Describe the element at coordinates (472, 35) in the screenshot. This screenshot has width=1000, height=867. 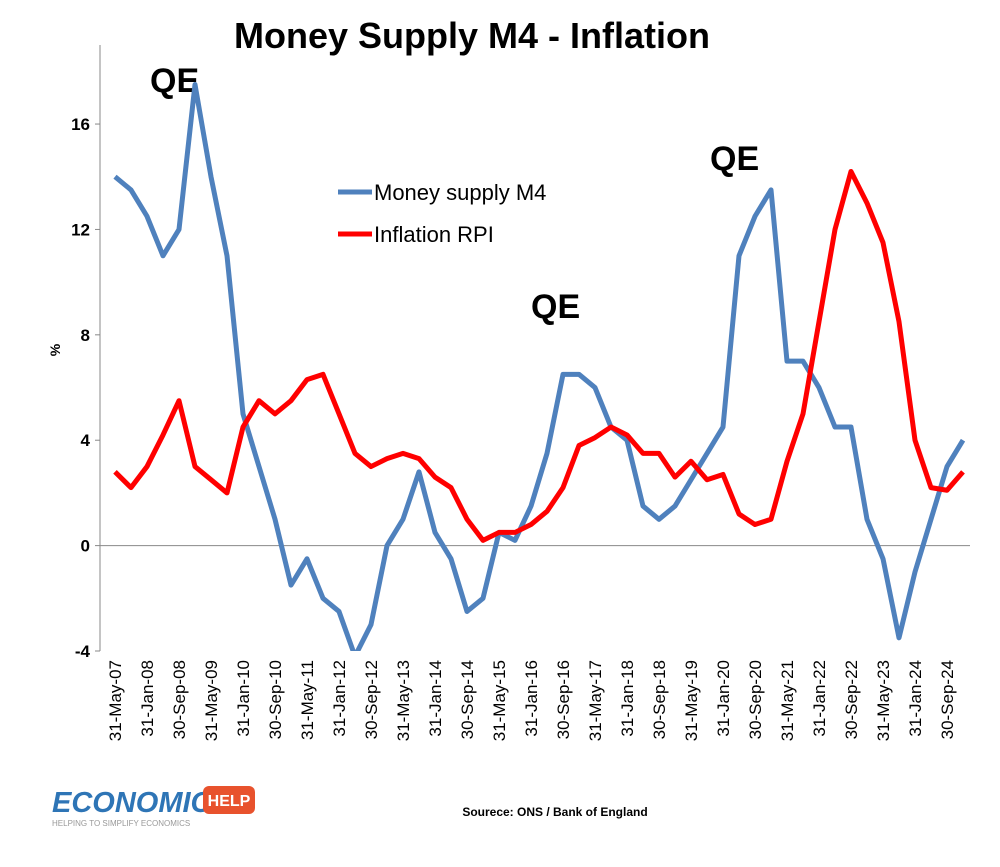
I see `chart-title: Money Supply M4 - Inflation` at that location.